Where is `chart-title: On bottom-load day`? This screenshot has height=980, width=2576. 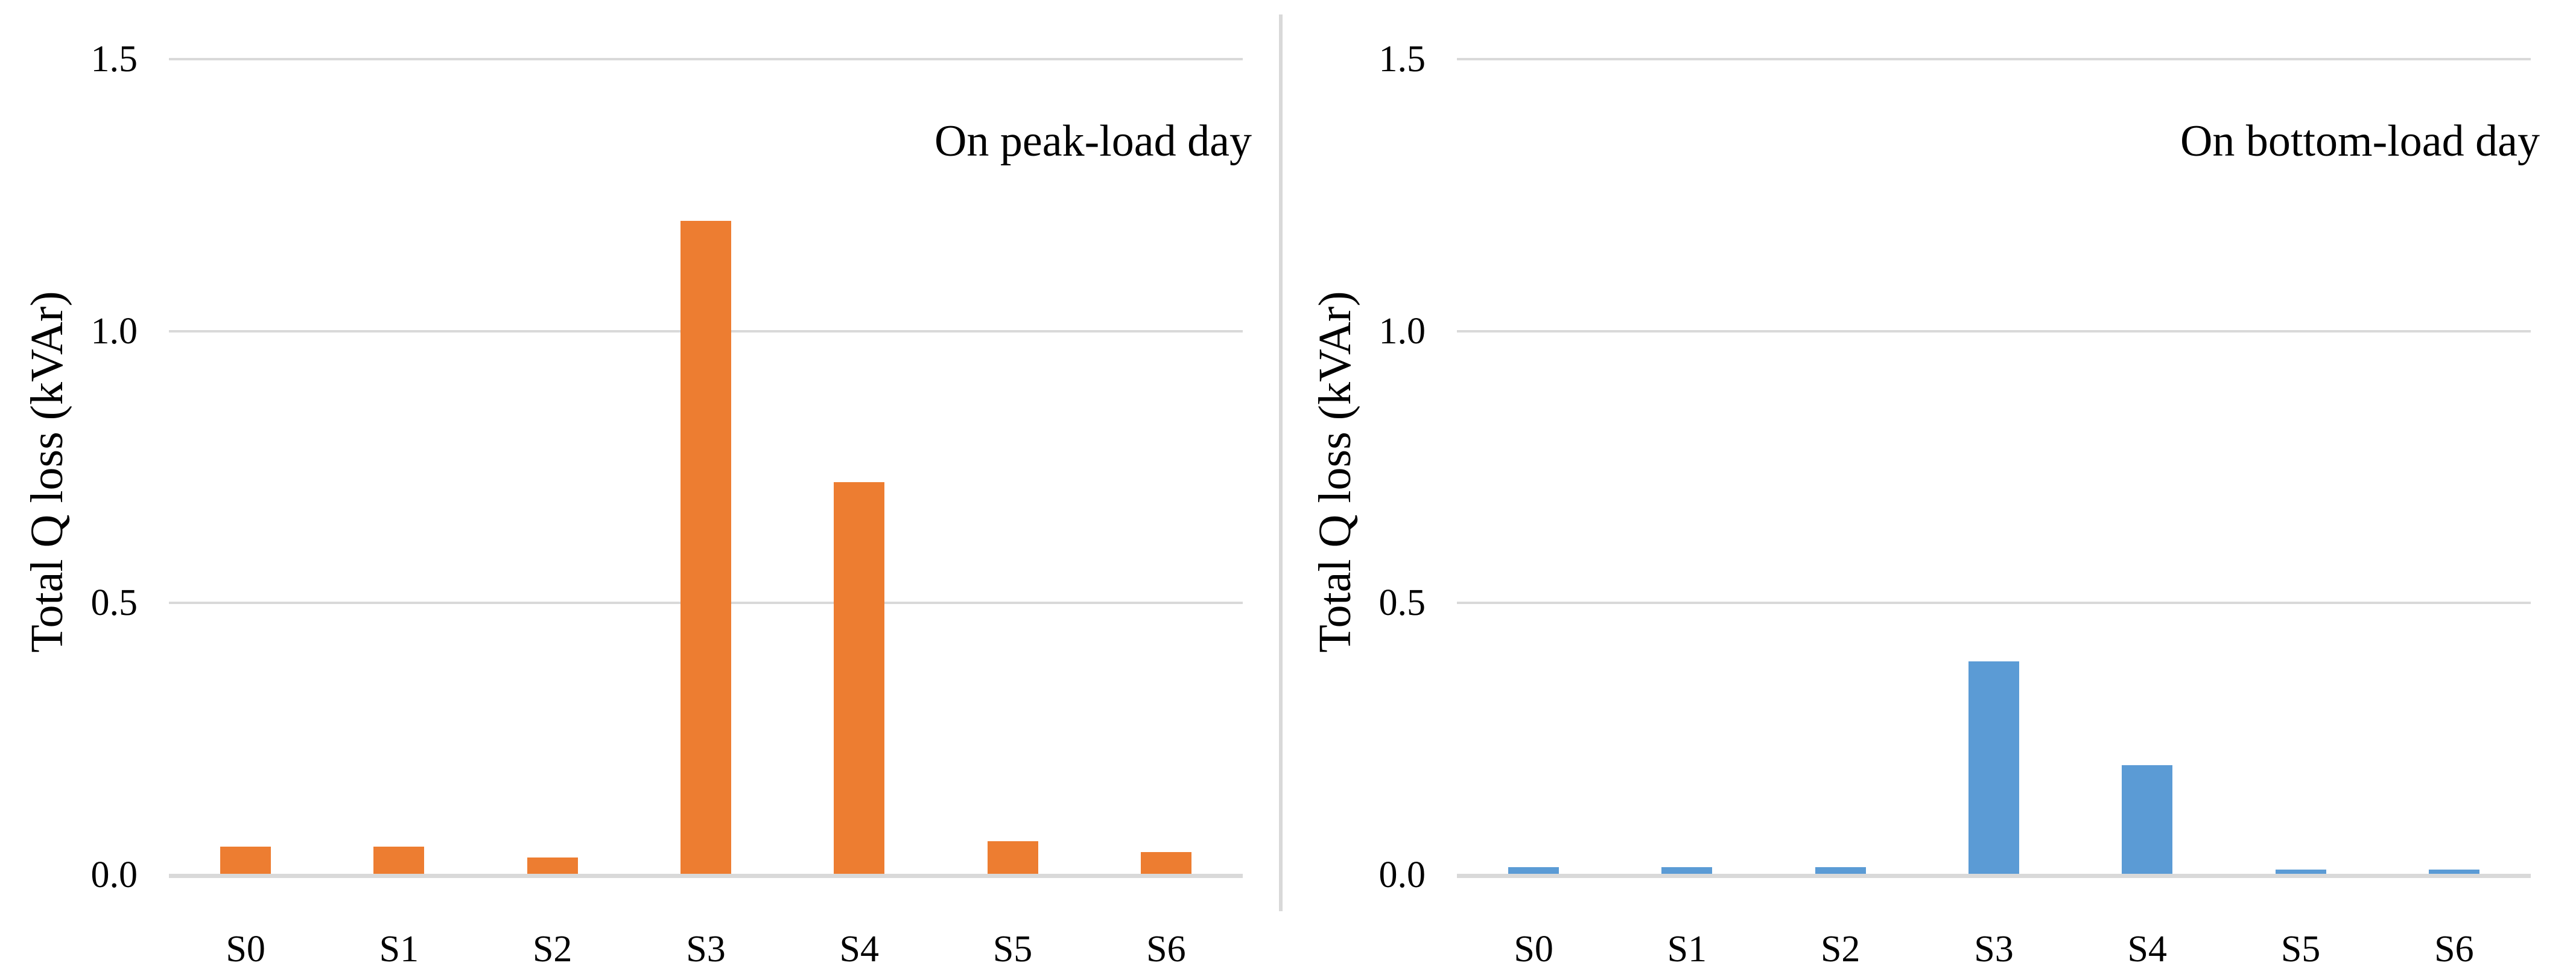
chart-title: On bottom-load day is located at coordinates (2360, 141).